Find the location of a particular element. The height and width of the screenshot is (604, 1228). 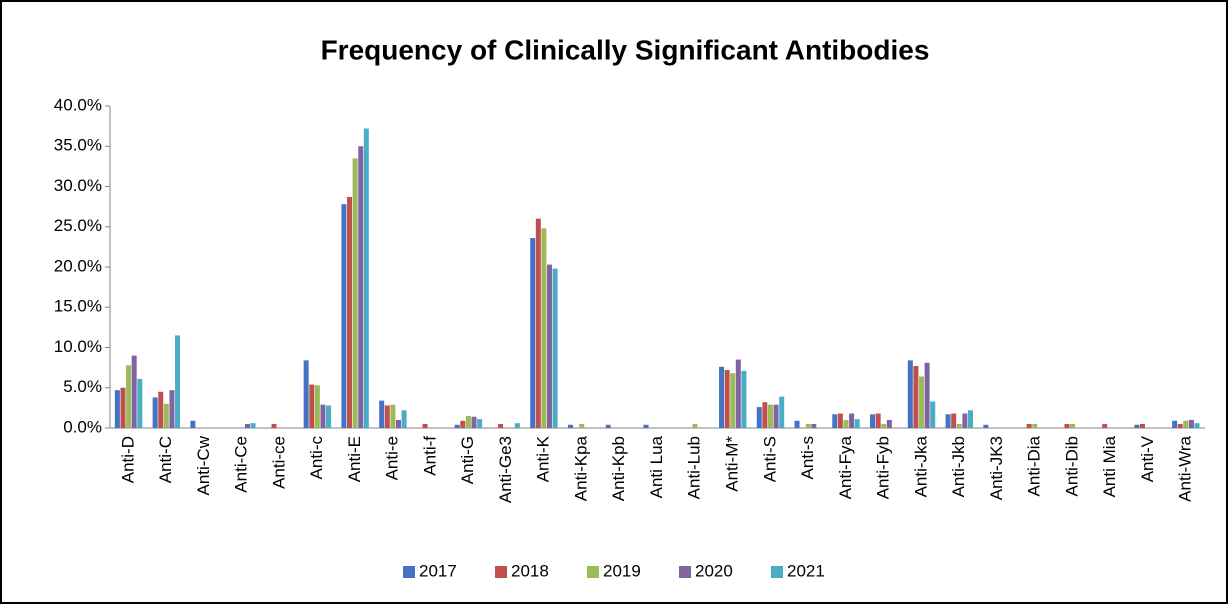

y-tick-label: 5.0% is located at coordinates (82, 386).